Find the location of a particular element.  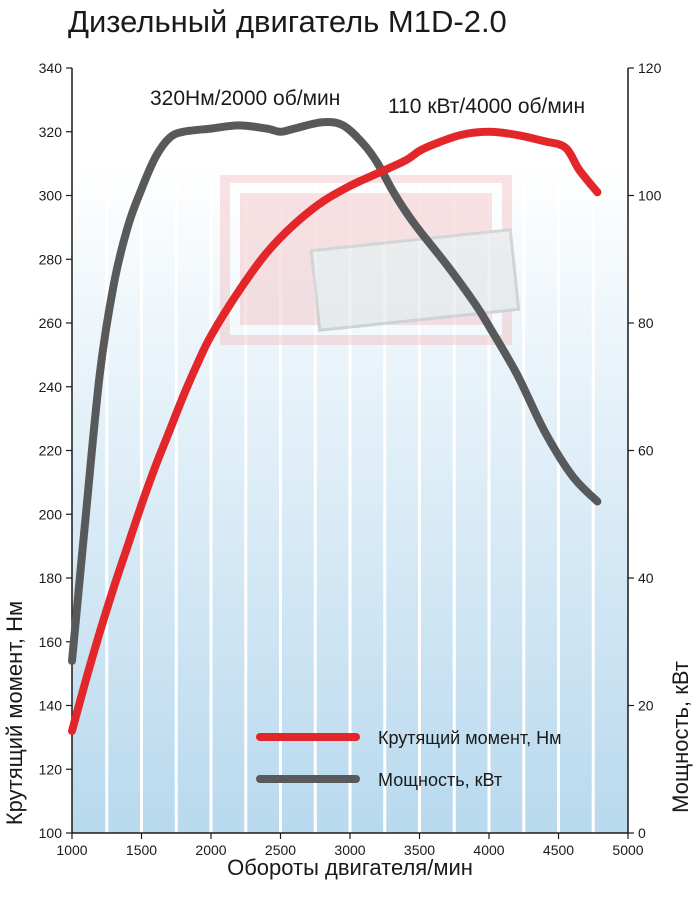

x-axis-title: Обороты двигателя/мин is located at coordinates (350, 867).